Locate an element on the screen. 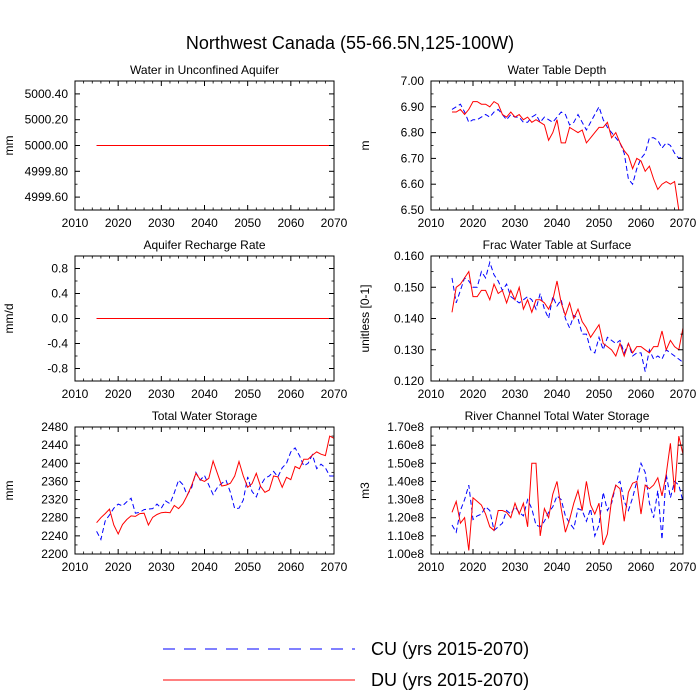  y-tick-label: 1.30e8 is located at coordinates (405, 500).